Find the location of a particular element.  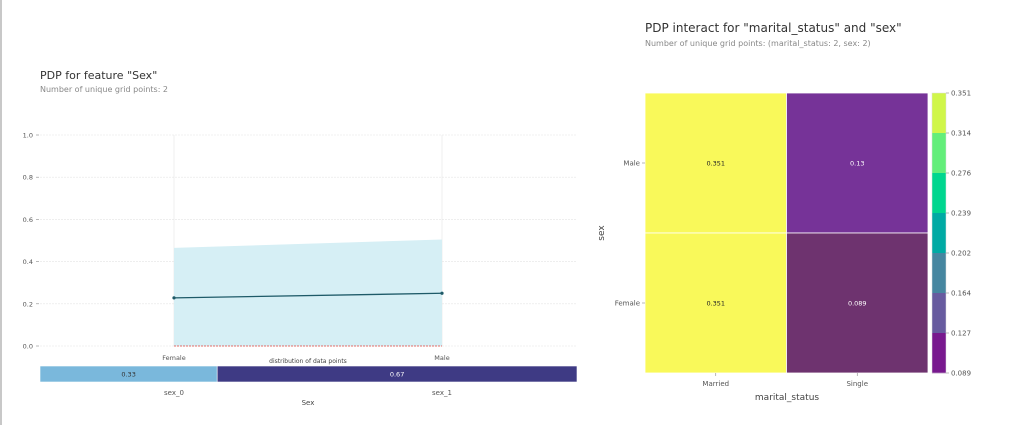

ytick-label: 0.8 is located at coordinates (28, 178).